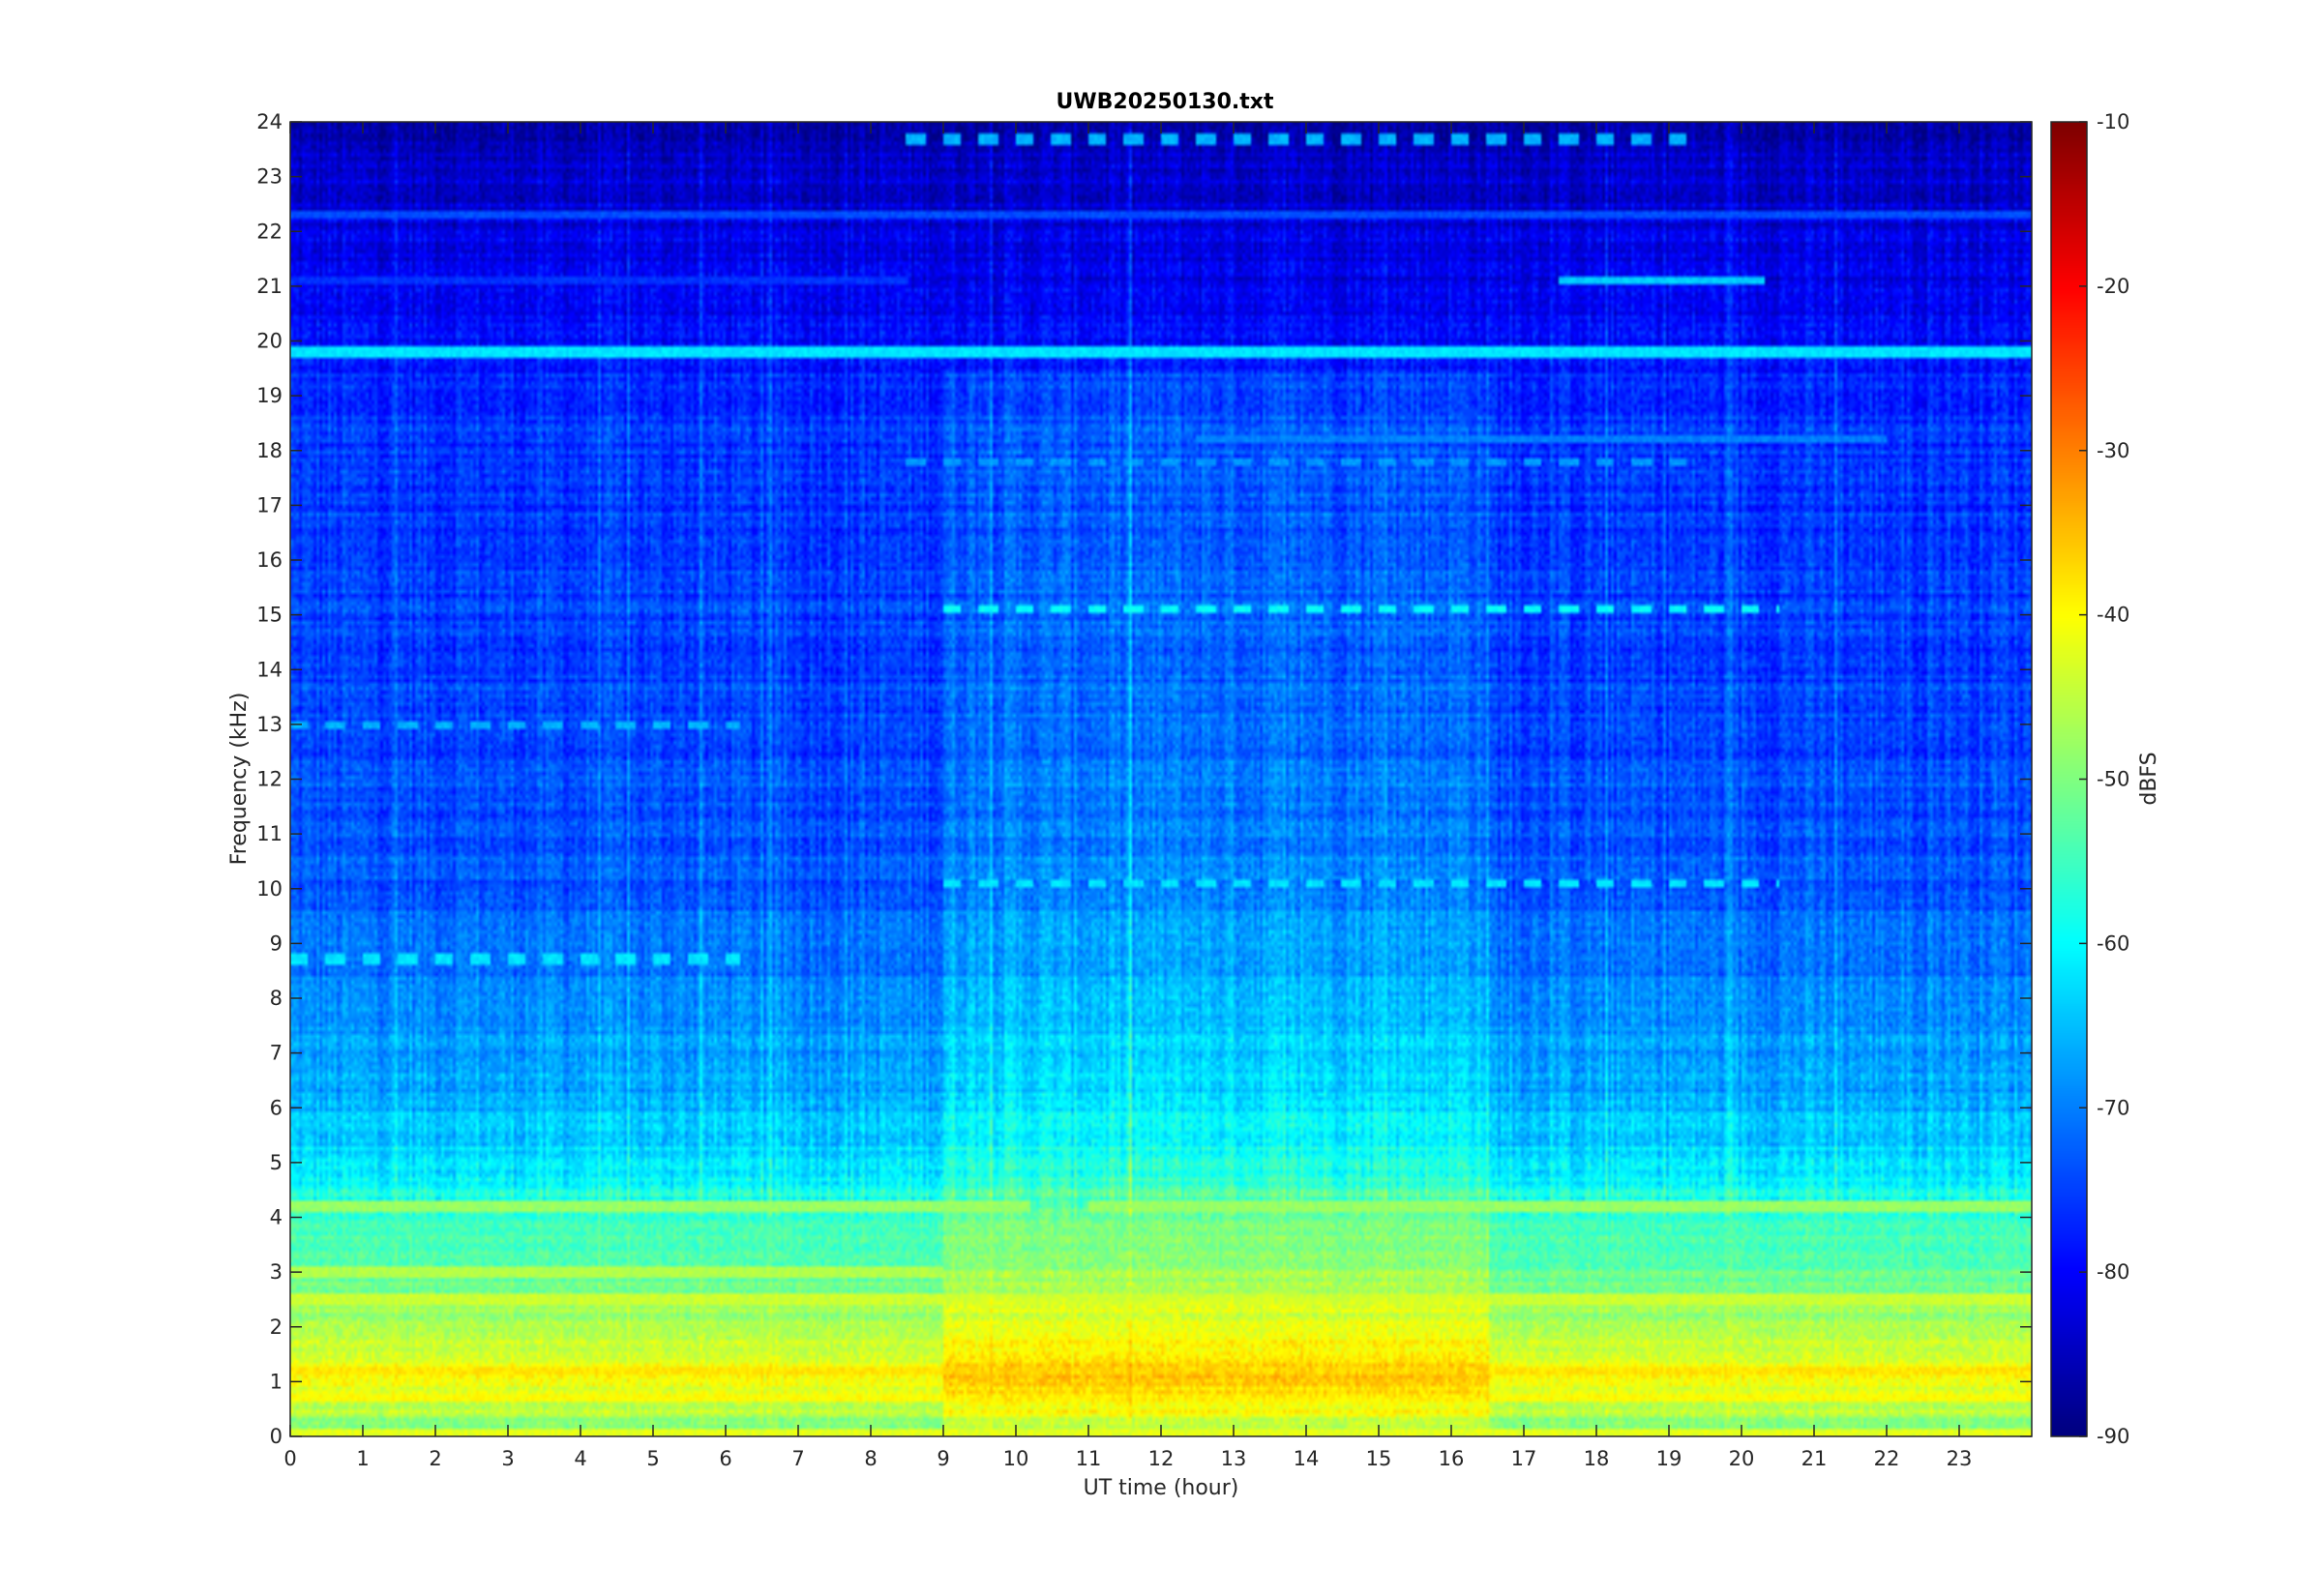  What do you see at coordinates (1234, 1458) in the screenshot?
I see `x-tick-label: 13` at bounding box center [1234, 1458].